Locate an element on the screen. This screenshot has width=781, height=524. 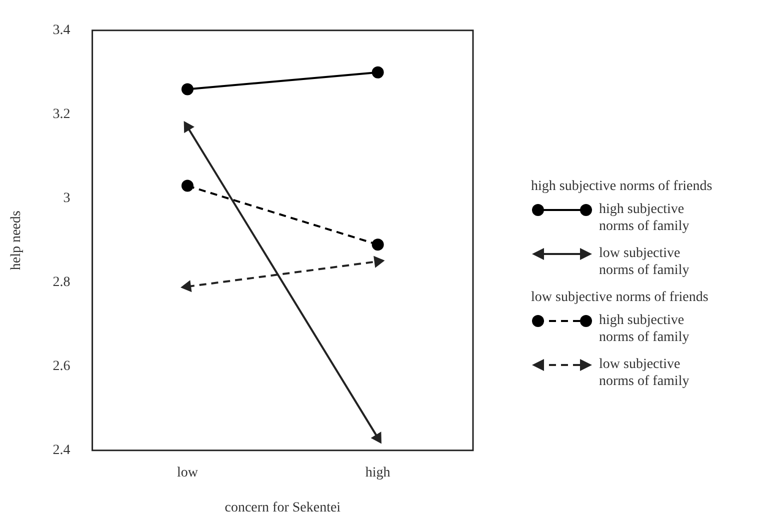
x-tick-label: high is located at coordinates (377, 472).